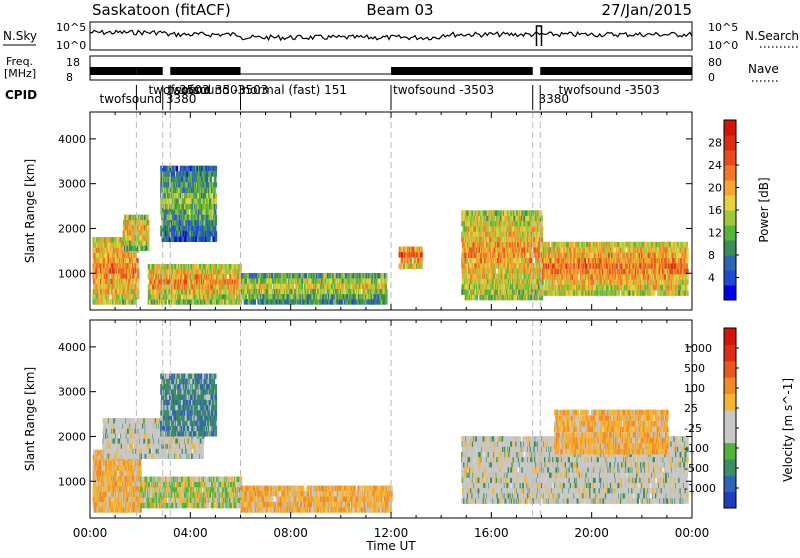 The height and width of the screenshot is (558, 800). Describe the element at coordinates (391, 35) in the screenshot. I see `noise-sky-line` at that location.